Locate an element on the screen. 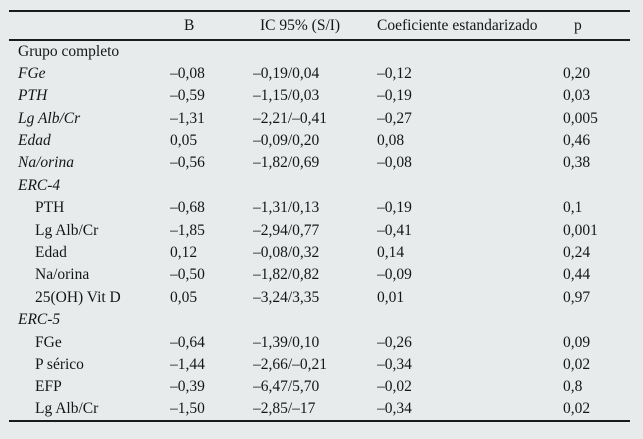  cell-p-value: 0,8 is located at coordinates (573, 387).